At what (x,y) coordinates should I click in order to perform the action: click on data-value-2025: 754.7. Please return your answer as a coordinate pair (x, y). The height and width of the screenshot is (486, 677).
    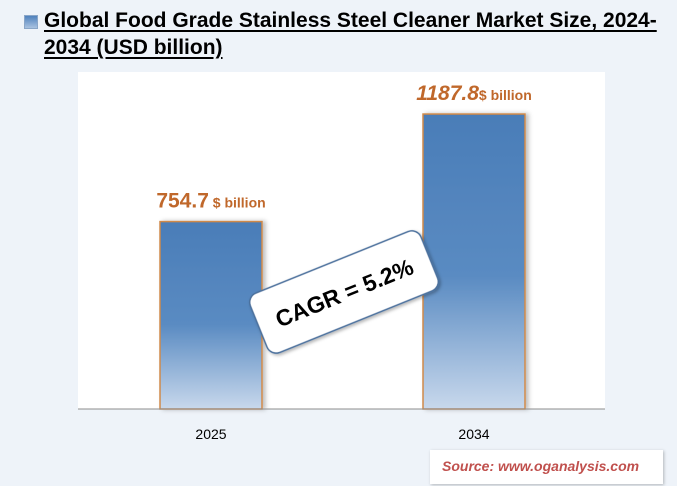
    Looking at the image, I should click on (182, 201).